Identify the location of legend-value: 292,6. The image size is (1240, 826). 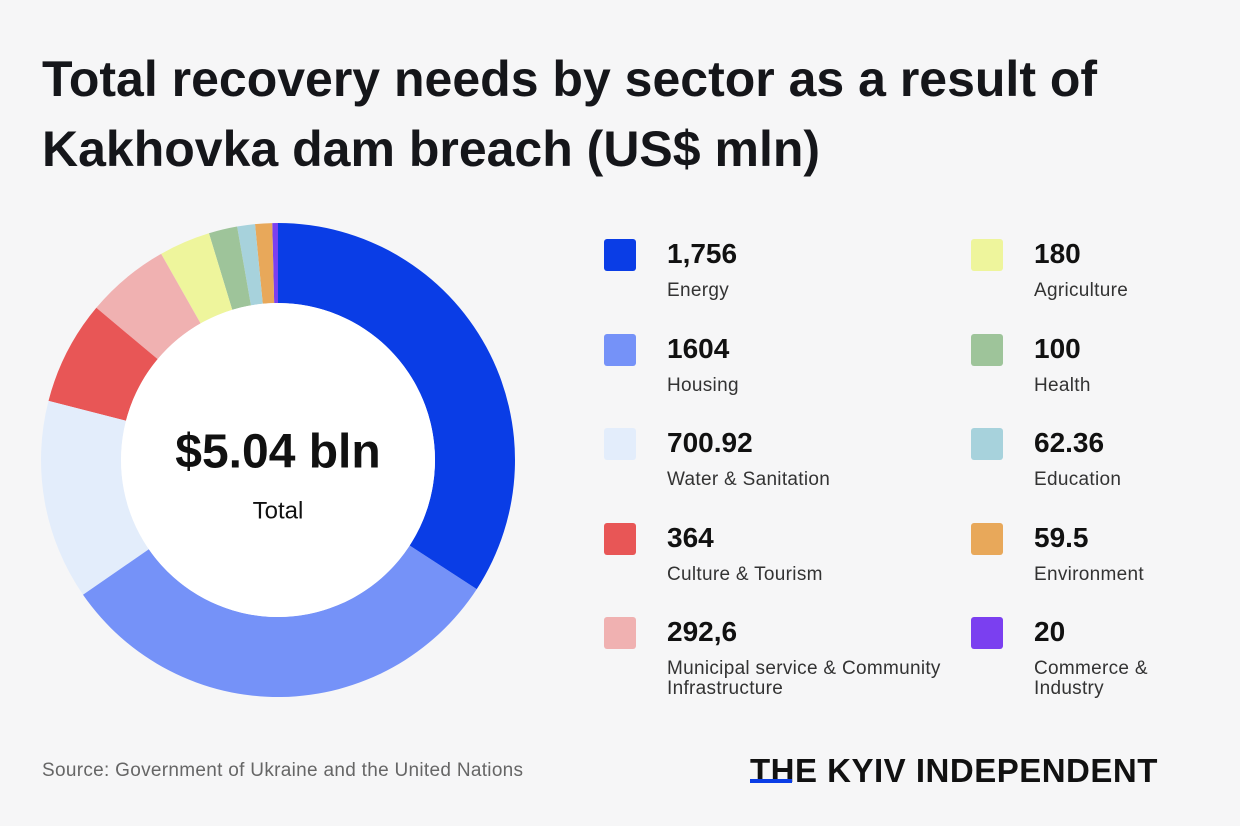
(702, 631).